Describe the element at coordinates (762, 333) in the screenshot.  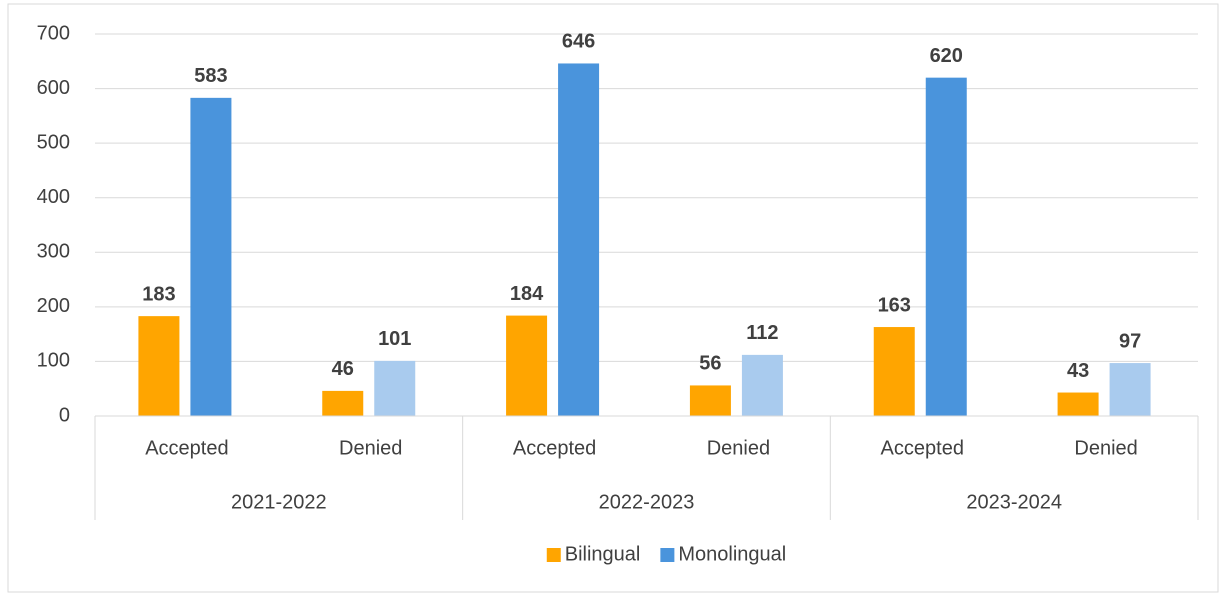
I see `value-label: 112` at that location.